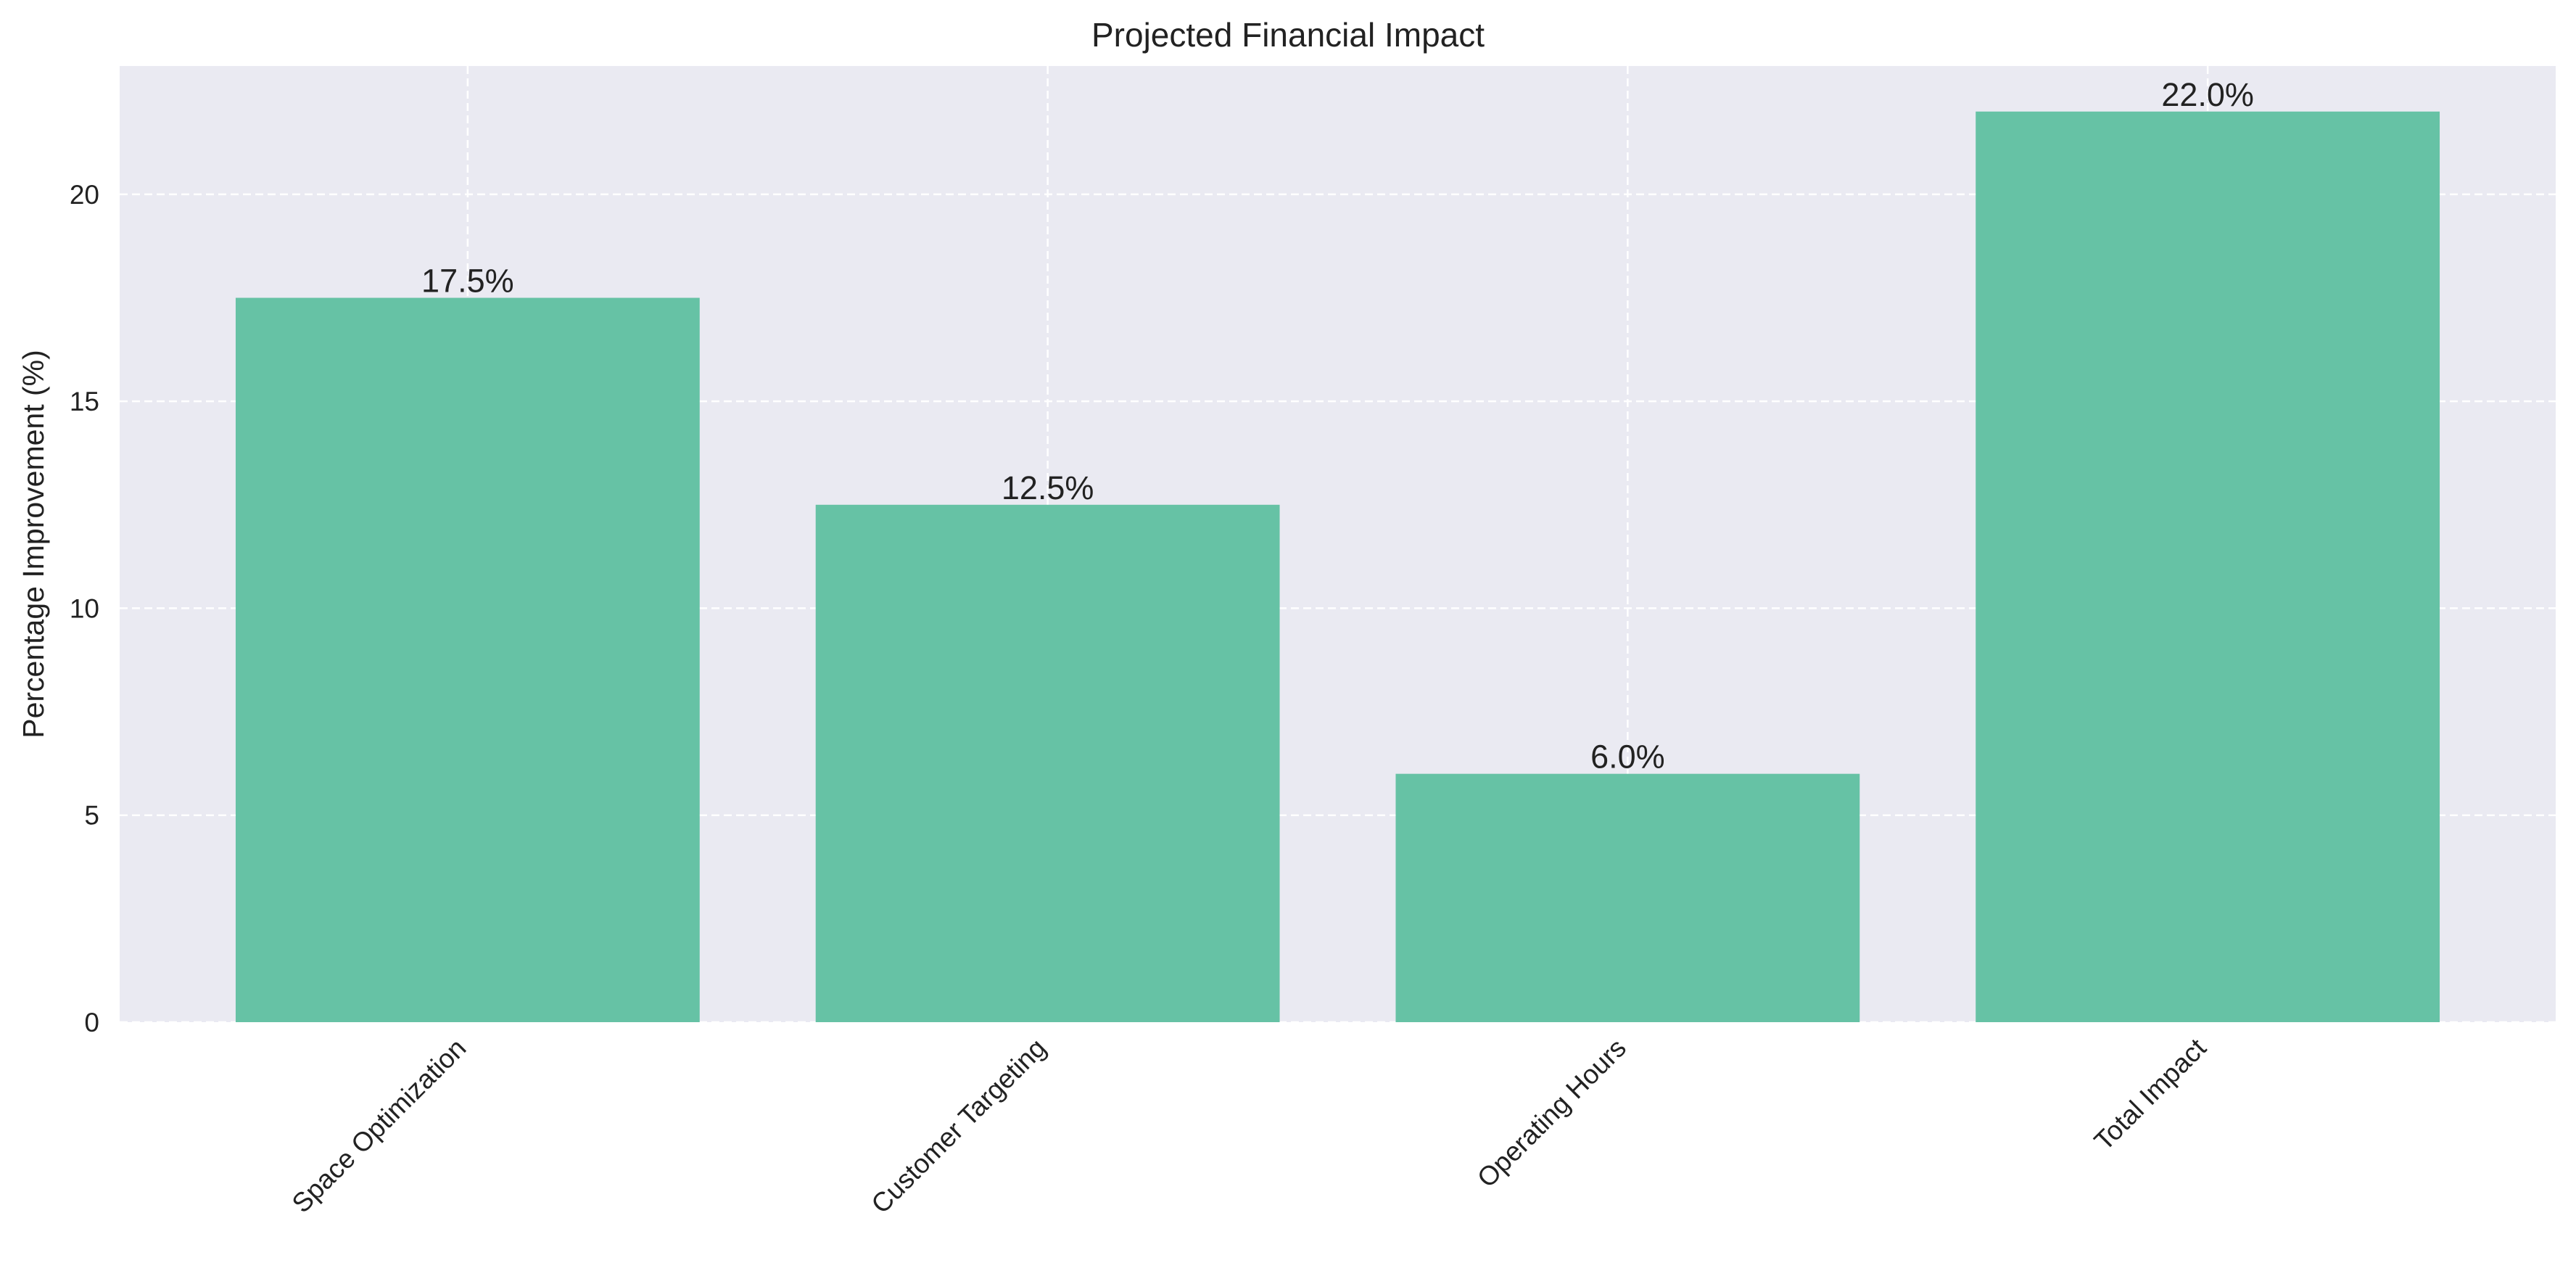 This screenshot has height=1271, width=2576. Describe the element at coordinates (33, 544) in the screenshot. I see `y-axis-title: Percentage Improvement (%)` at that location.